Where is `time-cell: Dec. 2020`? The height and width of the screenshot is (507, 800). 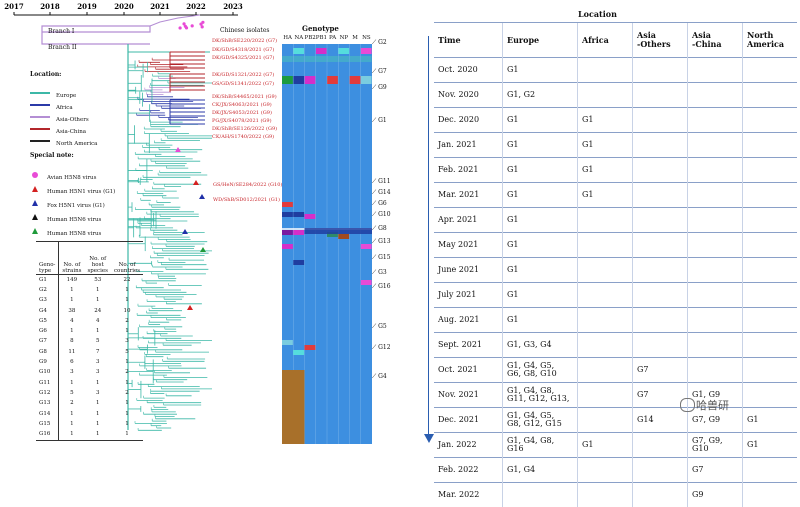
time-cell: Dec. 2020 is located at coordinates (468, 120).